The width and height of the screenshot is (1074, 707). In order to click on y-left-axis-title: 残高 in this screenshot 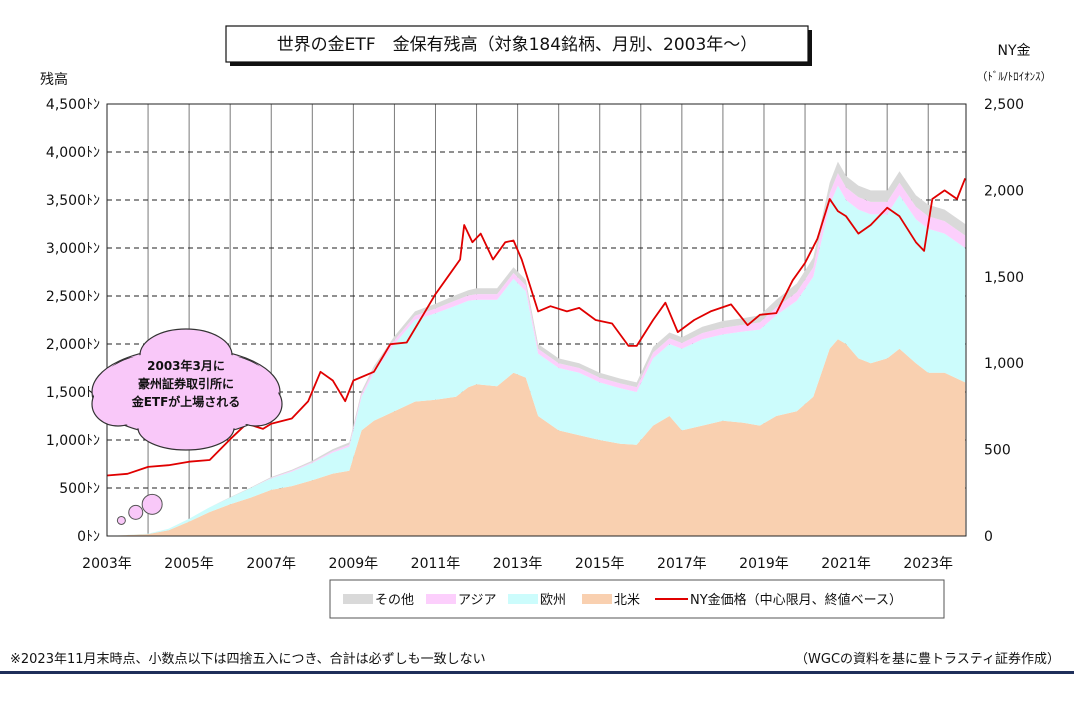, I will do `click(54, 79)`.